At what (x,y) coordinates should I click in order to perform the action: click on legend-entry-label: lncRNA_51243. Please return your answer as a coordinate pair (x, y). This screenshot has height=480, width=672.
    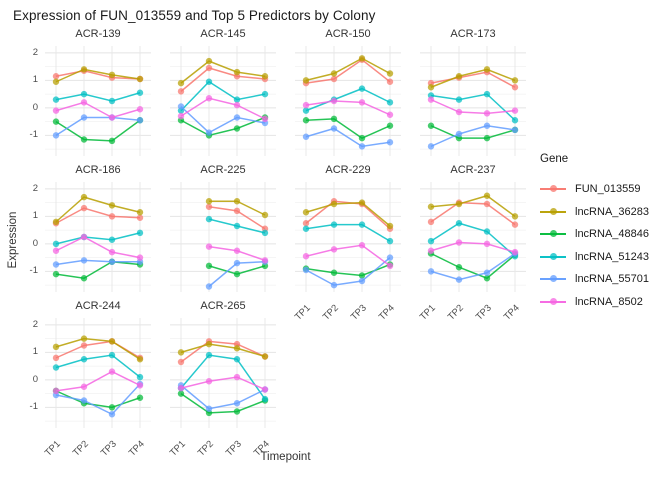
    Looking at the image, I should click on (612, 256).